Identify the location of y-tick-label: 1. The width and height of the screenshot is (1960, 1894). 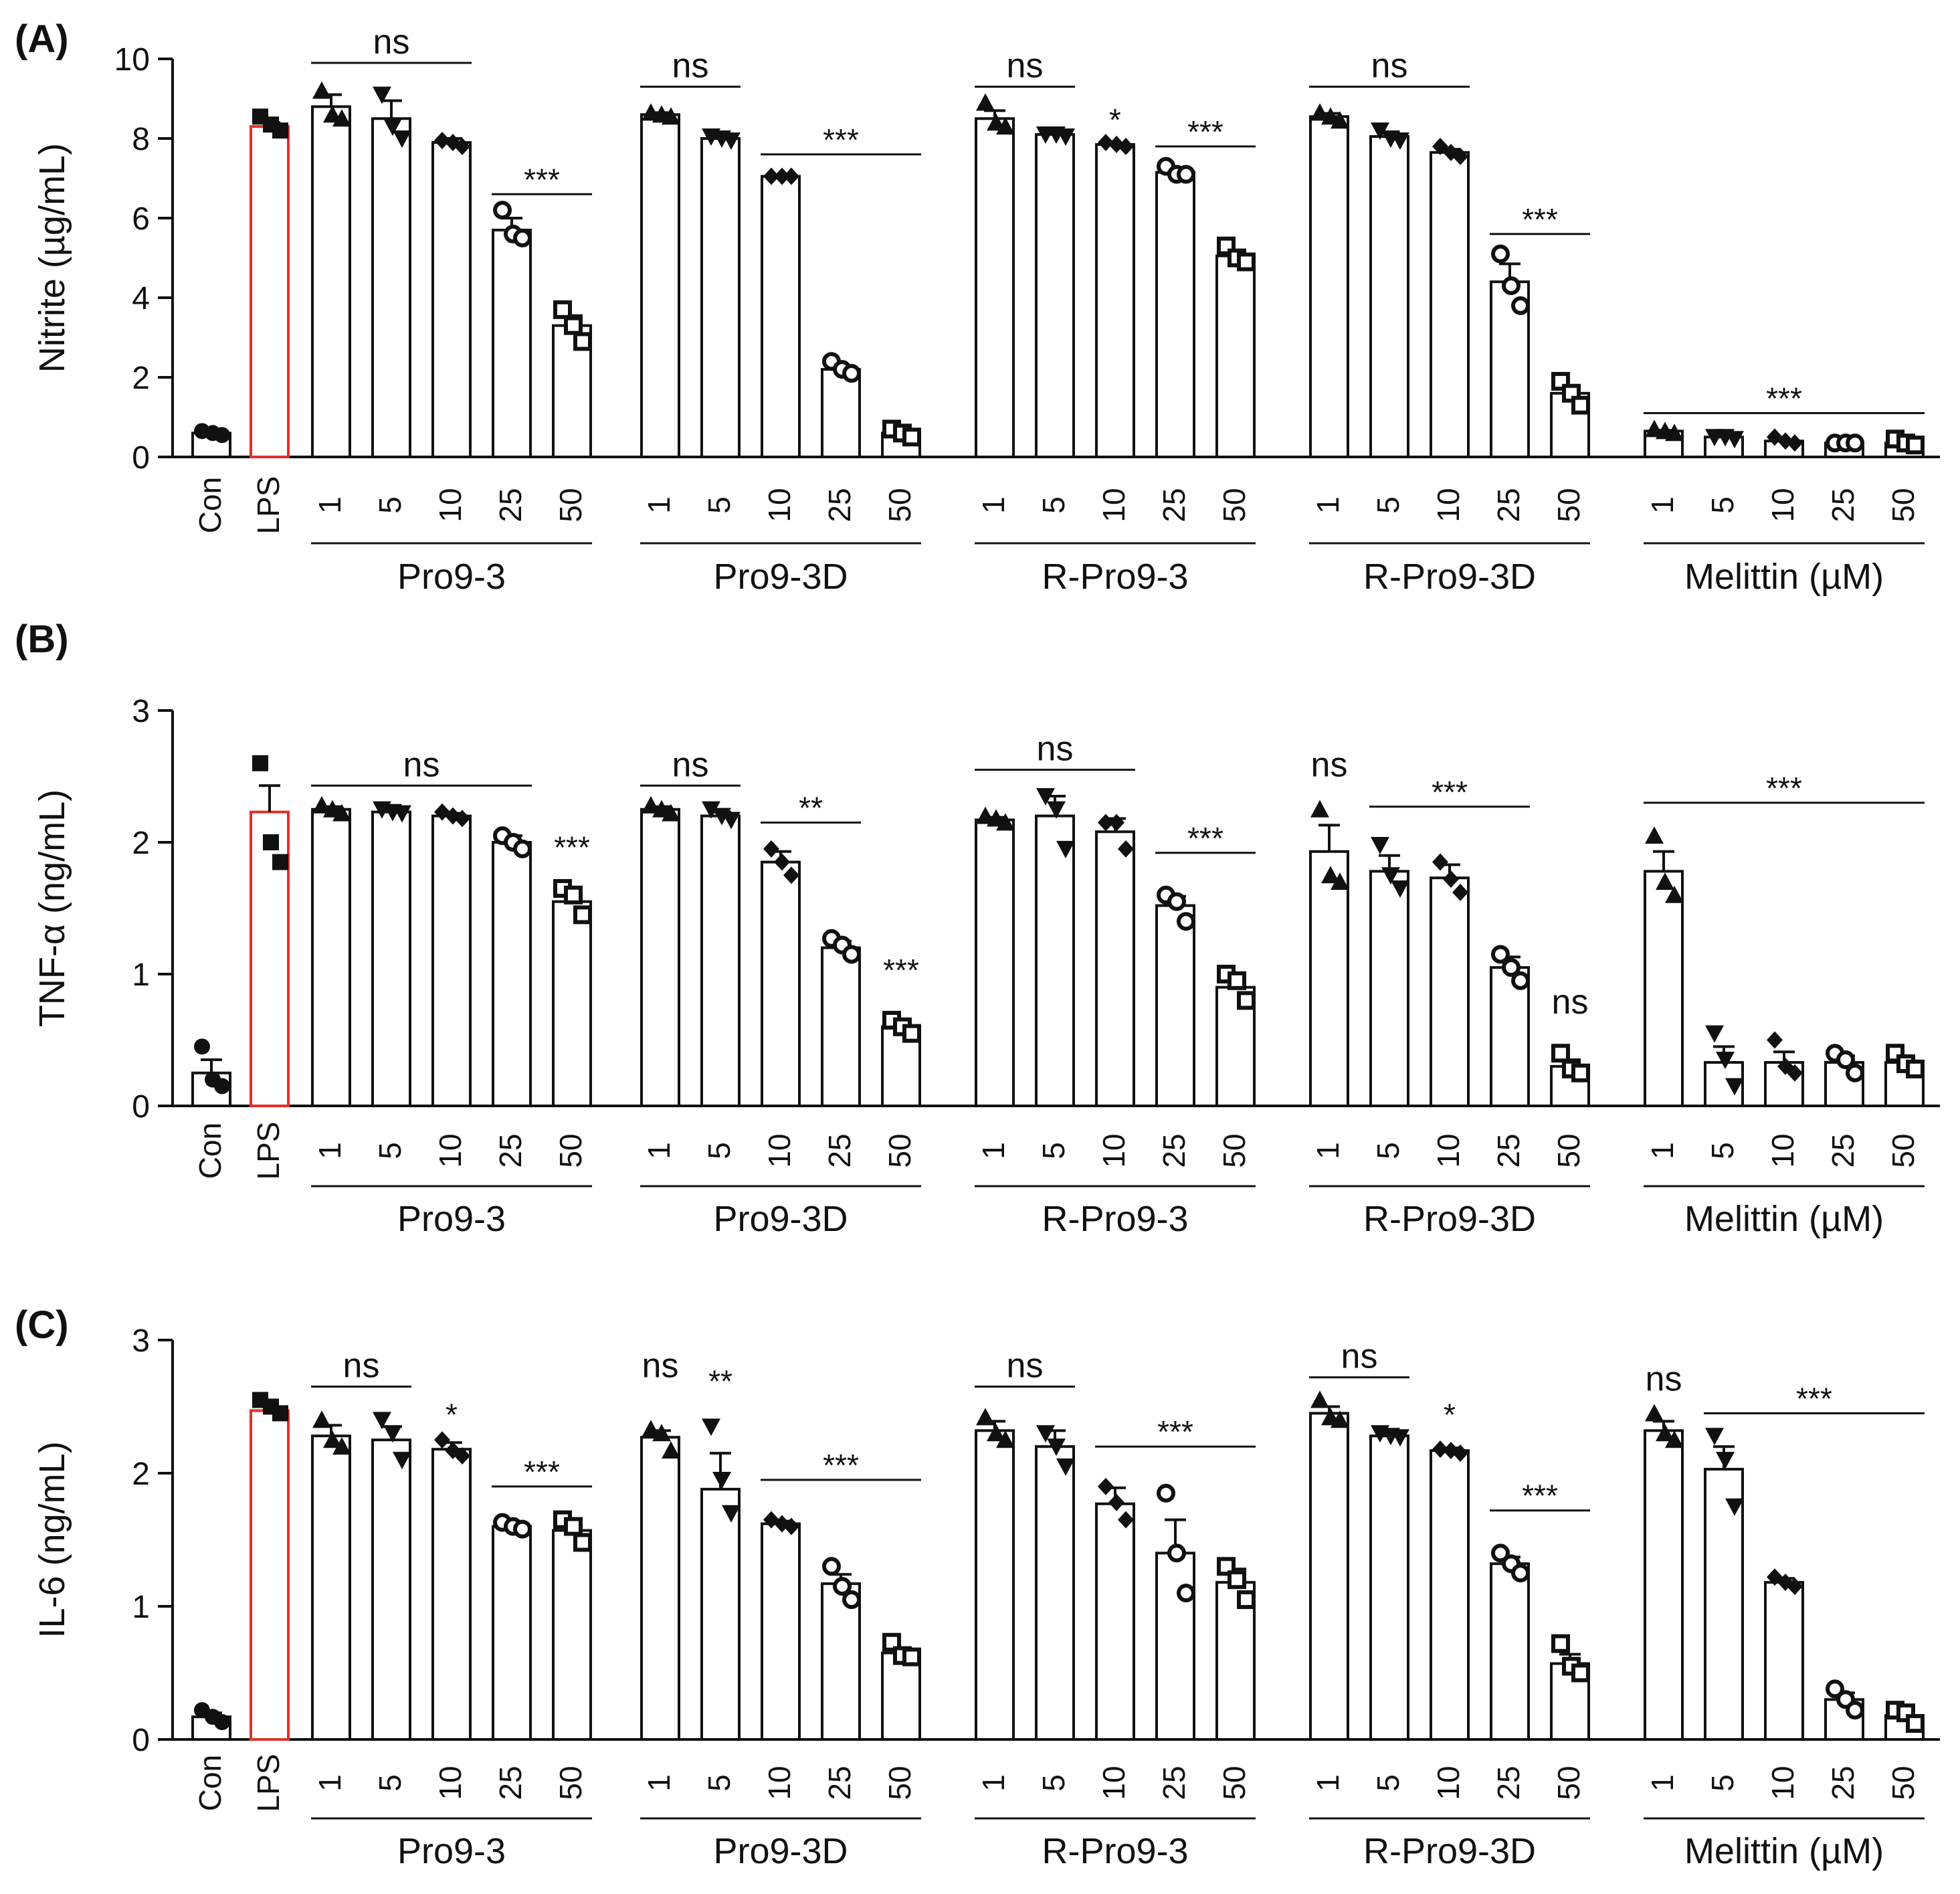
(141, 975).